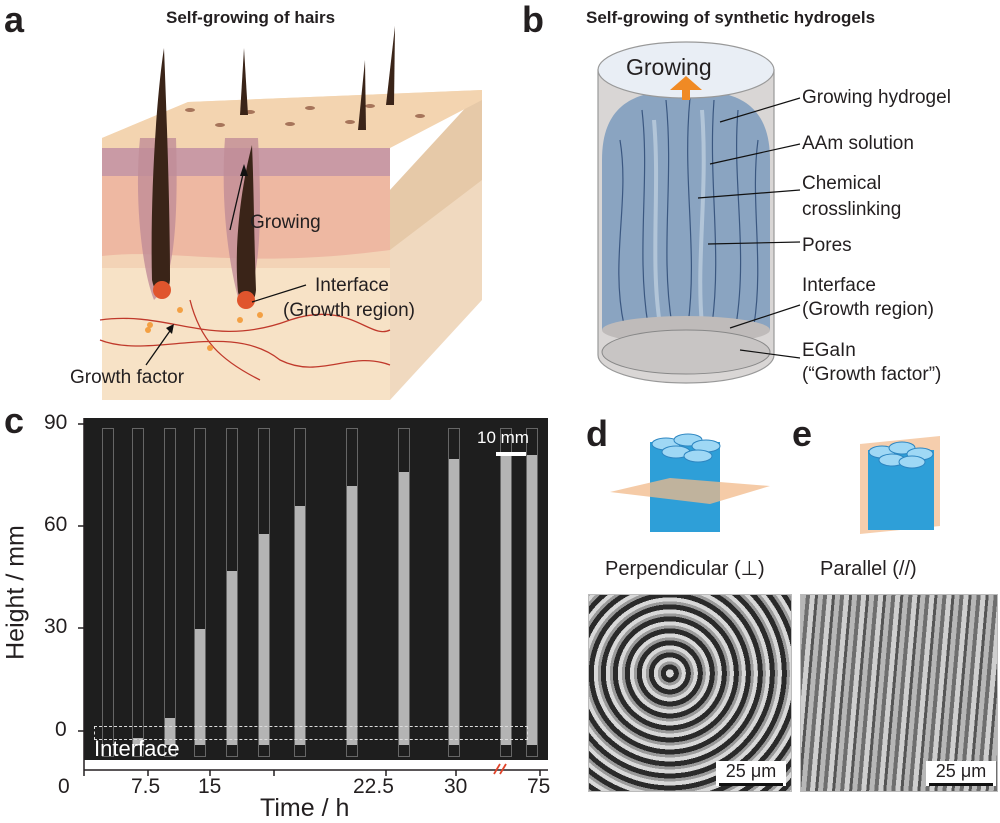 The image size is (1000, 823). What do you see at coordinates (842, 183) in the screenshot?
I see `chemical-label: Chemical` at bounding box center [842, 183].